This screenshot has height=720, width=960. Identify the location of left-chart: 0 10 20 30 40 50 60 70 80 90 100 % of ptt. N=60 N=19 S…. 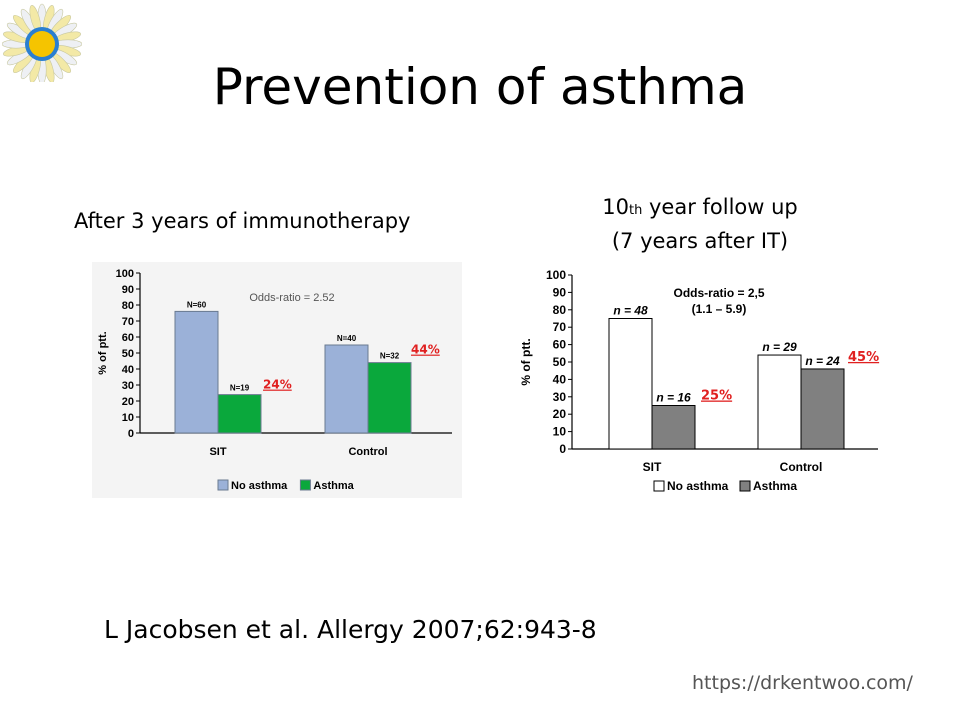
(277, 380).